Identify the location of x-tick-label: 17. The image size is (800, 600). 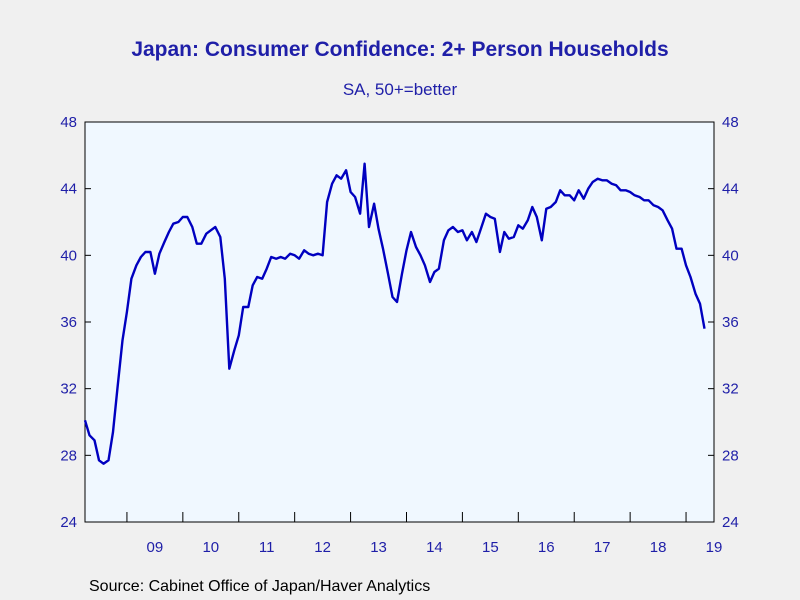
(602, 547).